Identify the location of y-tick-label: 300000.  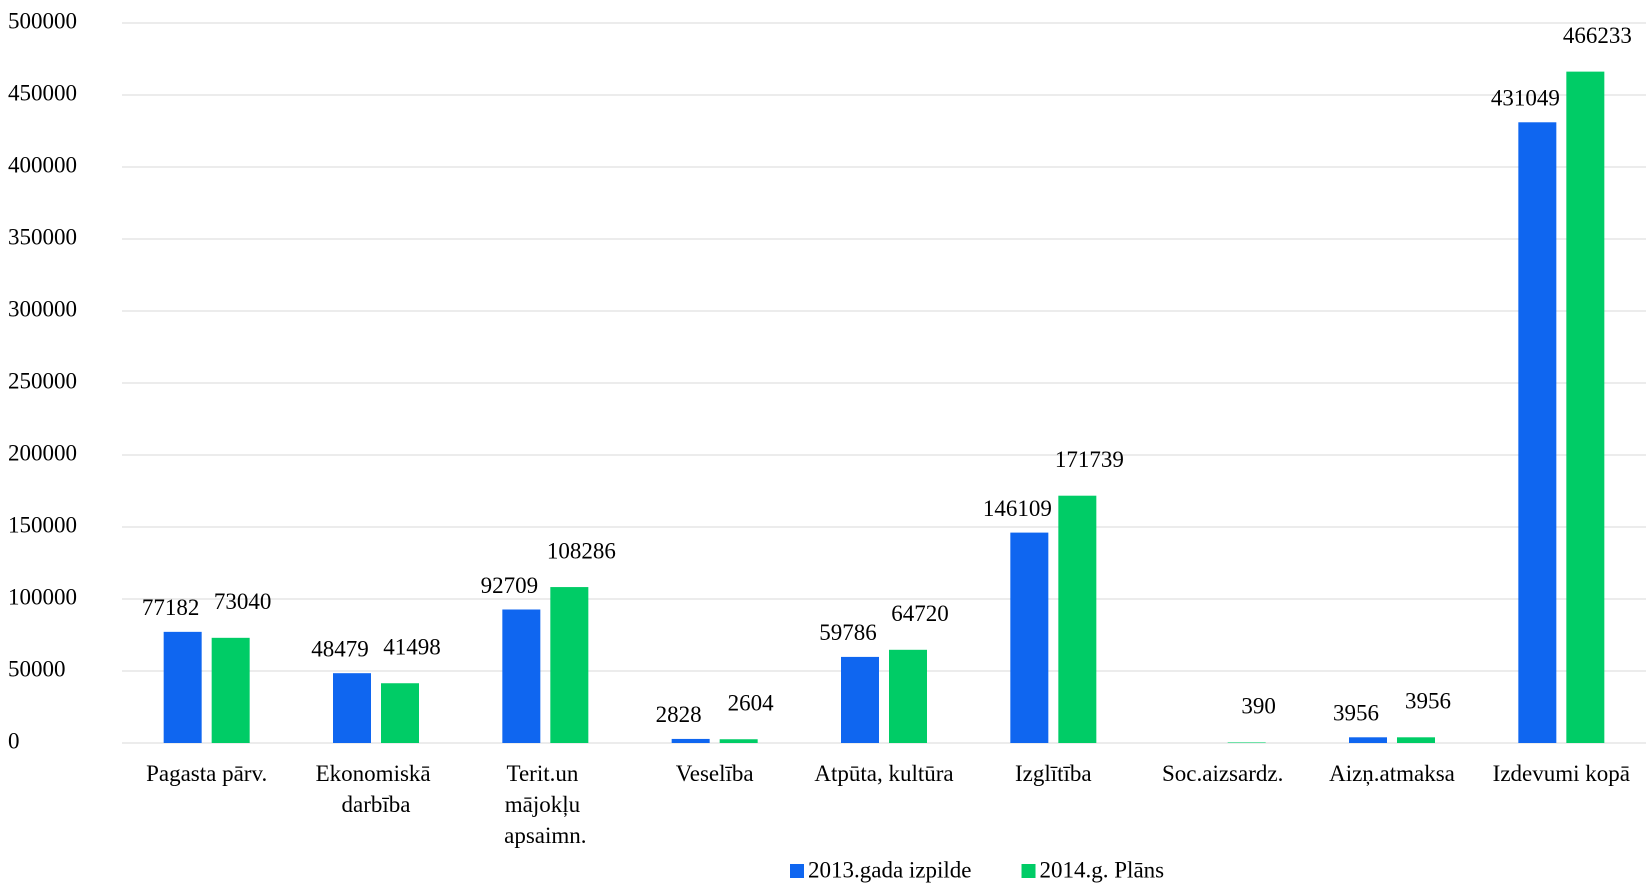
(42, 308).